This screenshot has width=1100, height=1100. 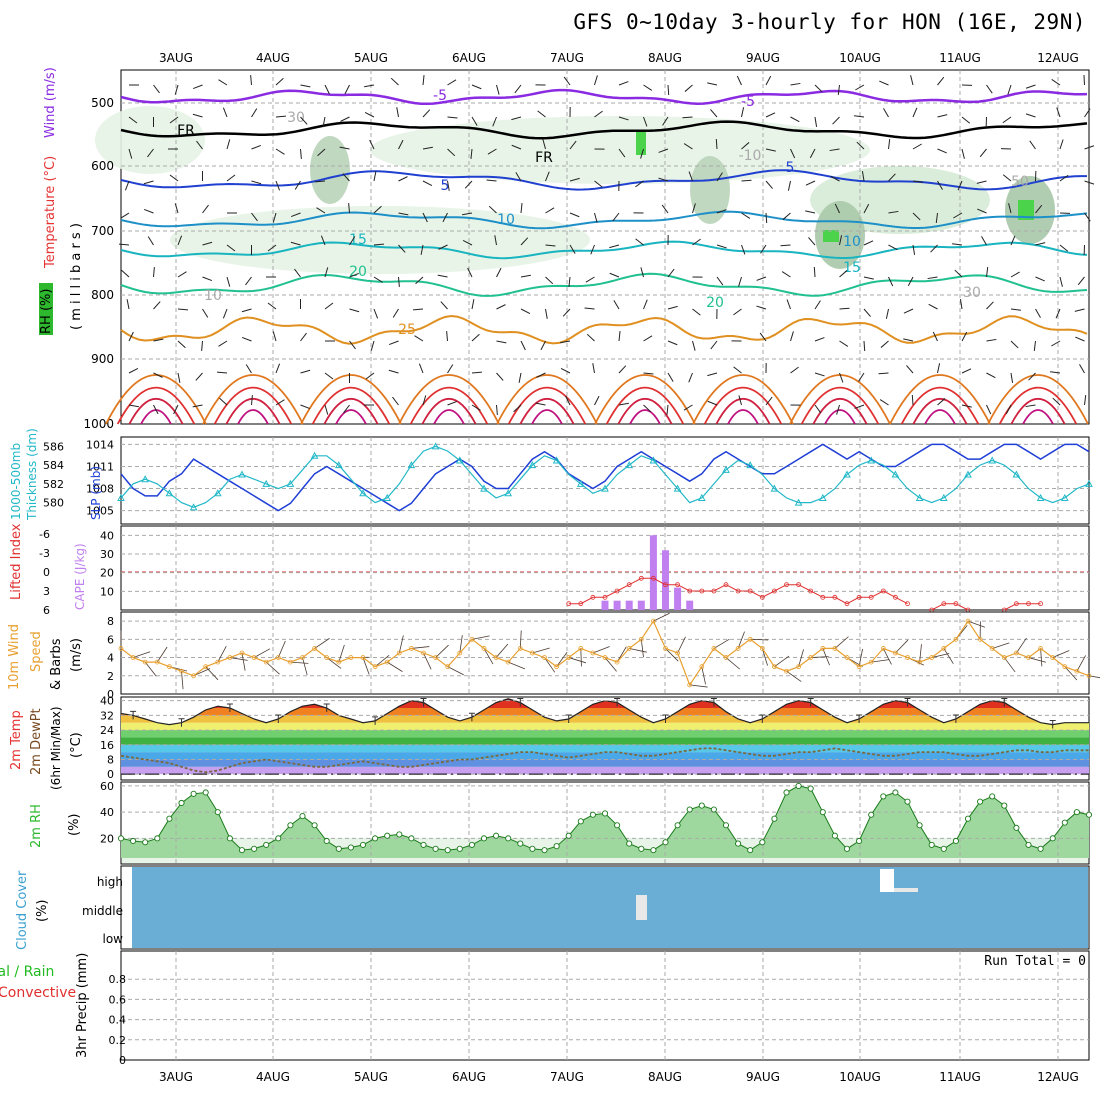 What do you see at coordinates (469, 1077) in the screenshot?
I see `date-label-bottom: 6AUG` at bounding box center [469, 1077].